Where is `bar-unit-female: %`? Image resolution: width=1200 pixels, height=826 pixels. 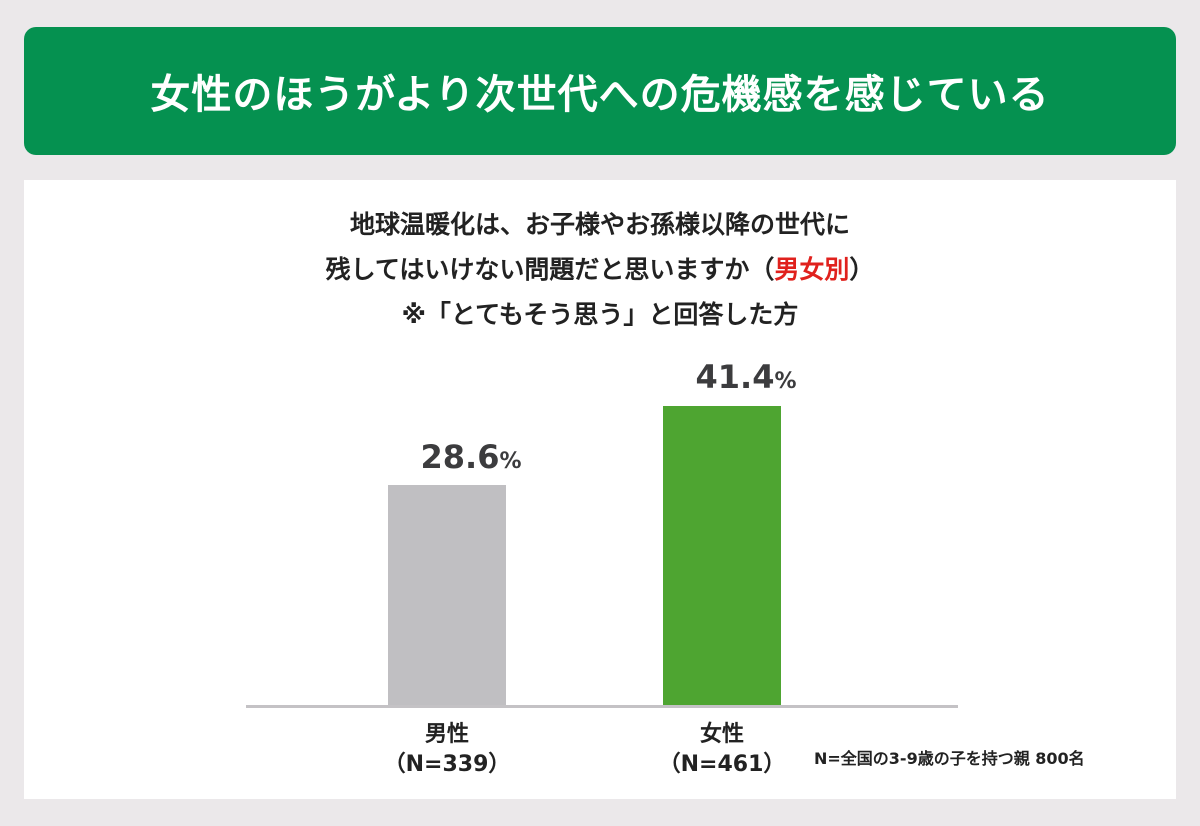 bar-unit-female: % is located at coordinates (785, 381).